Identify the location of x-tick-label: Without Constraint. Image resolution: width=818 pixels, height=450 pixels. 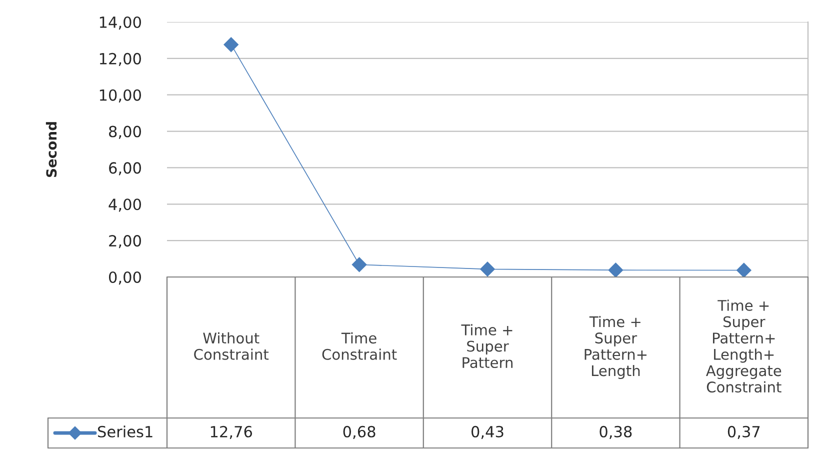
(231, 346).